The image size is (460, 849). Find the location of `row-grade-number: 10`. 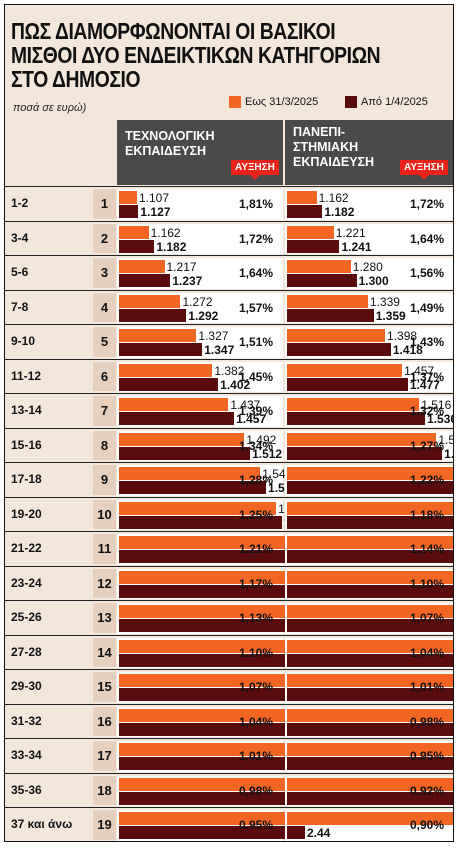

row-grade-number: 10 is located at coordinates (104, 514).